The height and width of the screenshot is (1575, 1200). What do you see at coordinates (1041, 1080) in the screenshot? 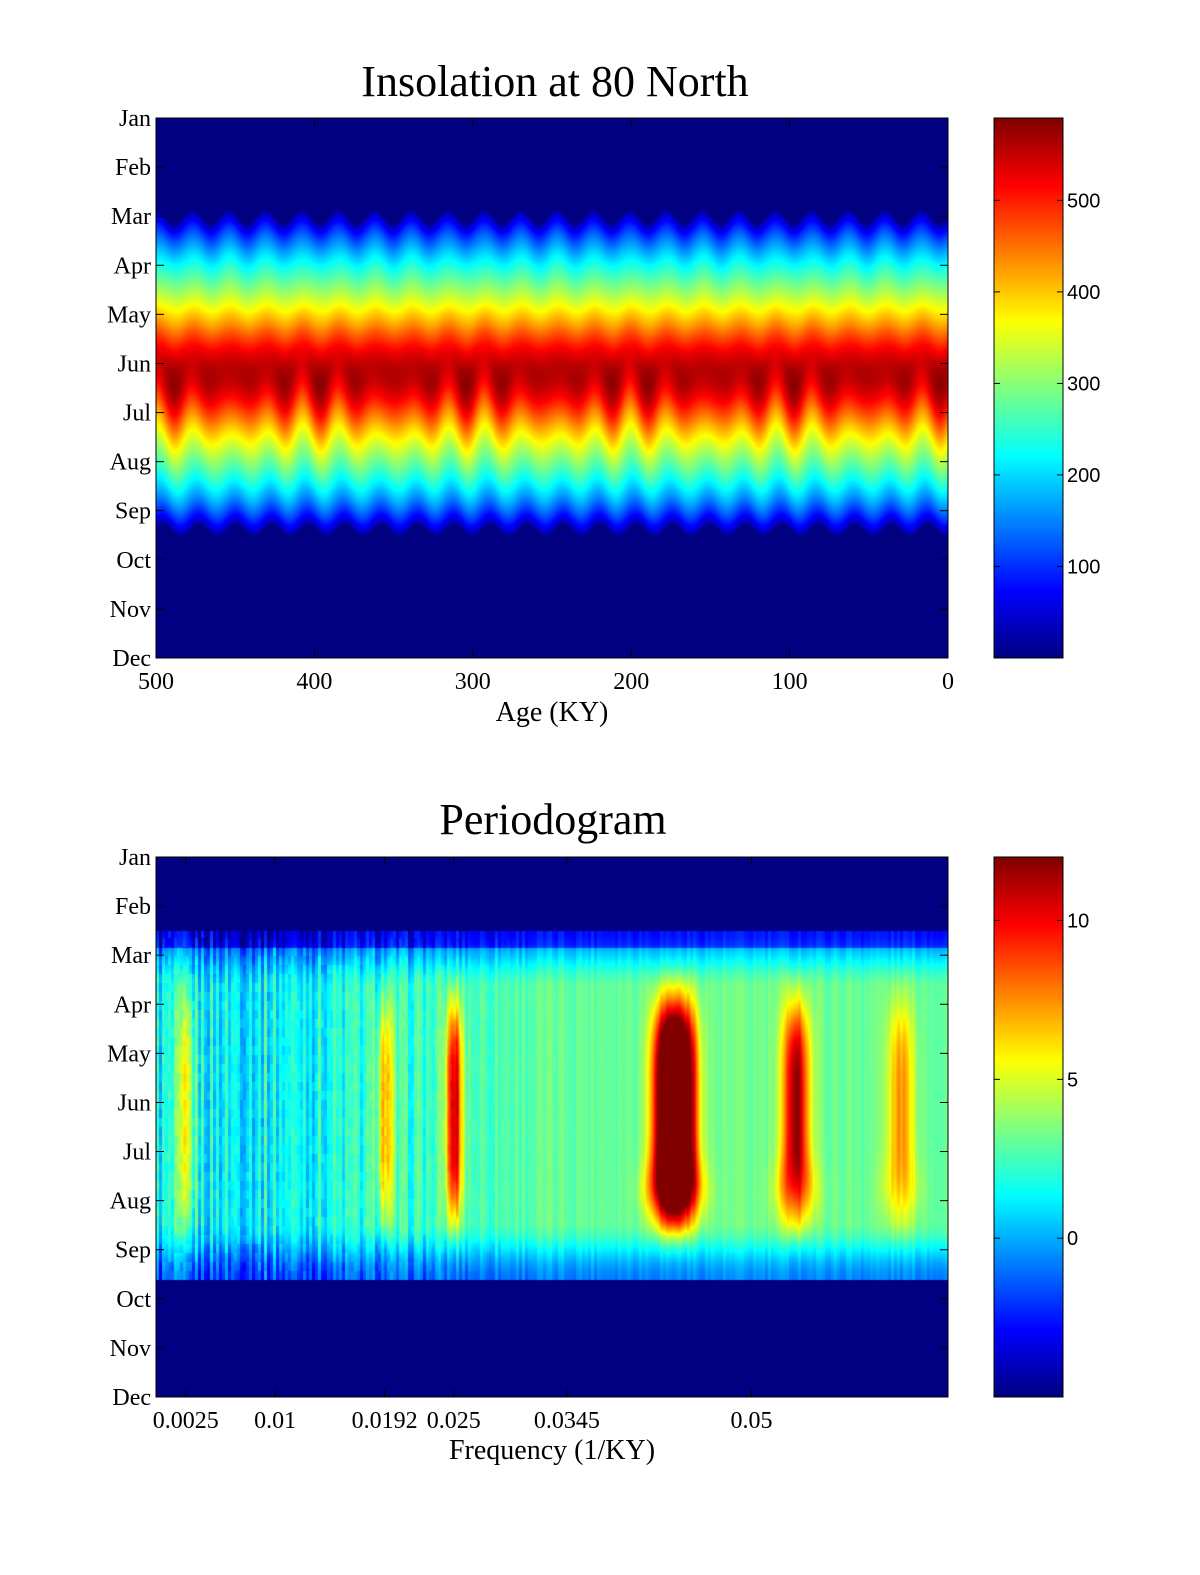
I see `periodogram-colorbar-ticks: 0 5 10` at bounding box center [1041, 1080].